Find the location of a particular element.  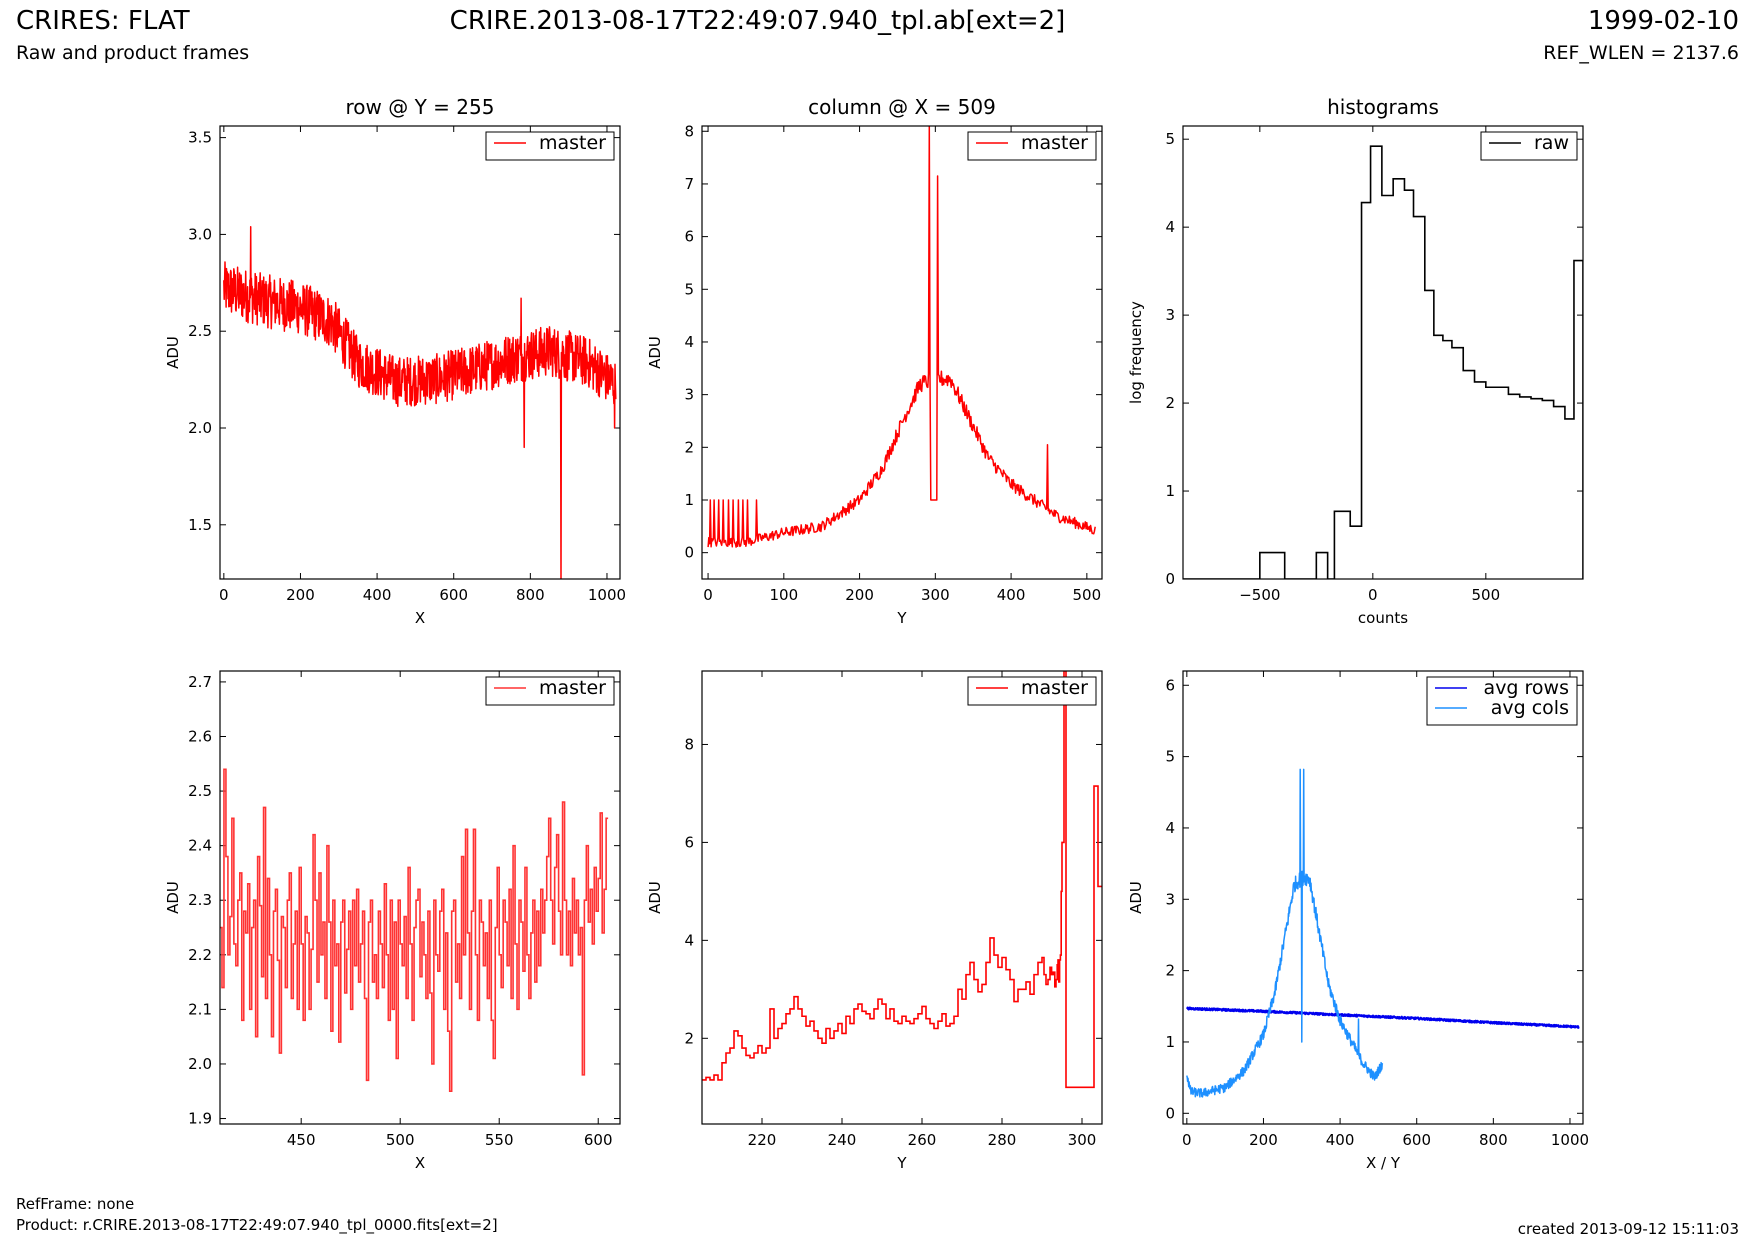

series-avg-rows-line is located at coordinates (1383, 1017).